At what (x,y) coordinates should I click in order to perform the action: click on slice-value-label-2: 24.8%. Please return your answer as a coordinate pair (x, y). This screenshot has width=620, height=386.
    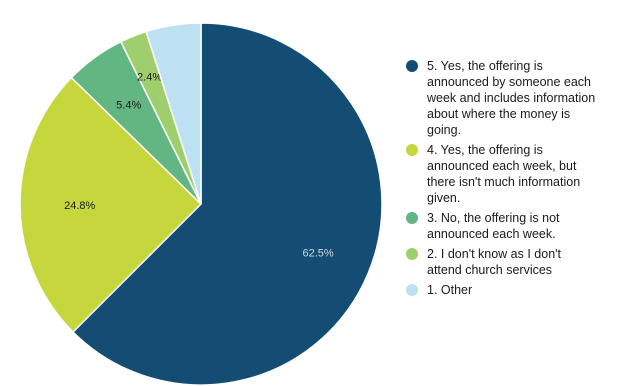
    Looking at the image, I should click on (79, 206).